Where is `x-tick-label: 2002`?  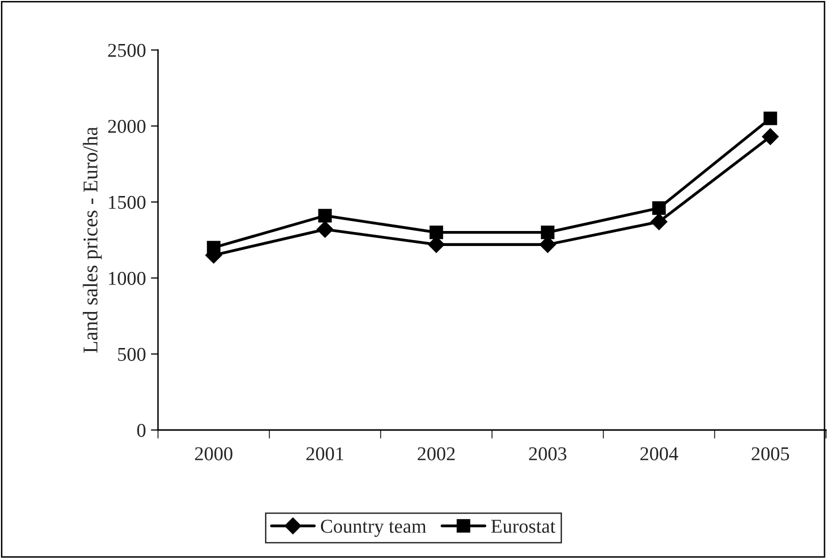 x-tick-label: 2002 is located at coordinates (436, 453).